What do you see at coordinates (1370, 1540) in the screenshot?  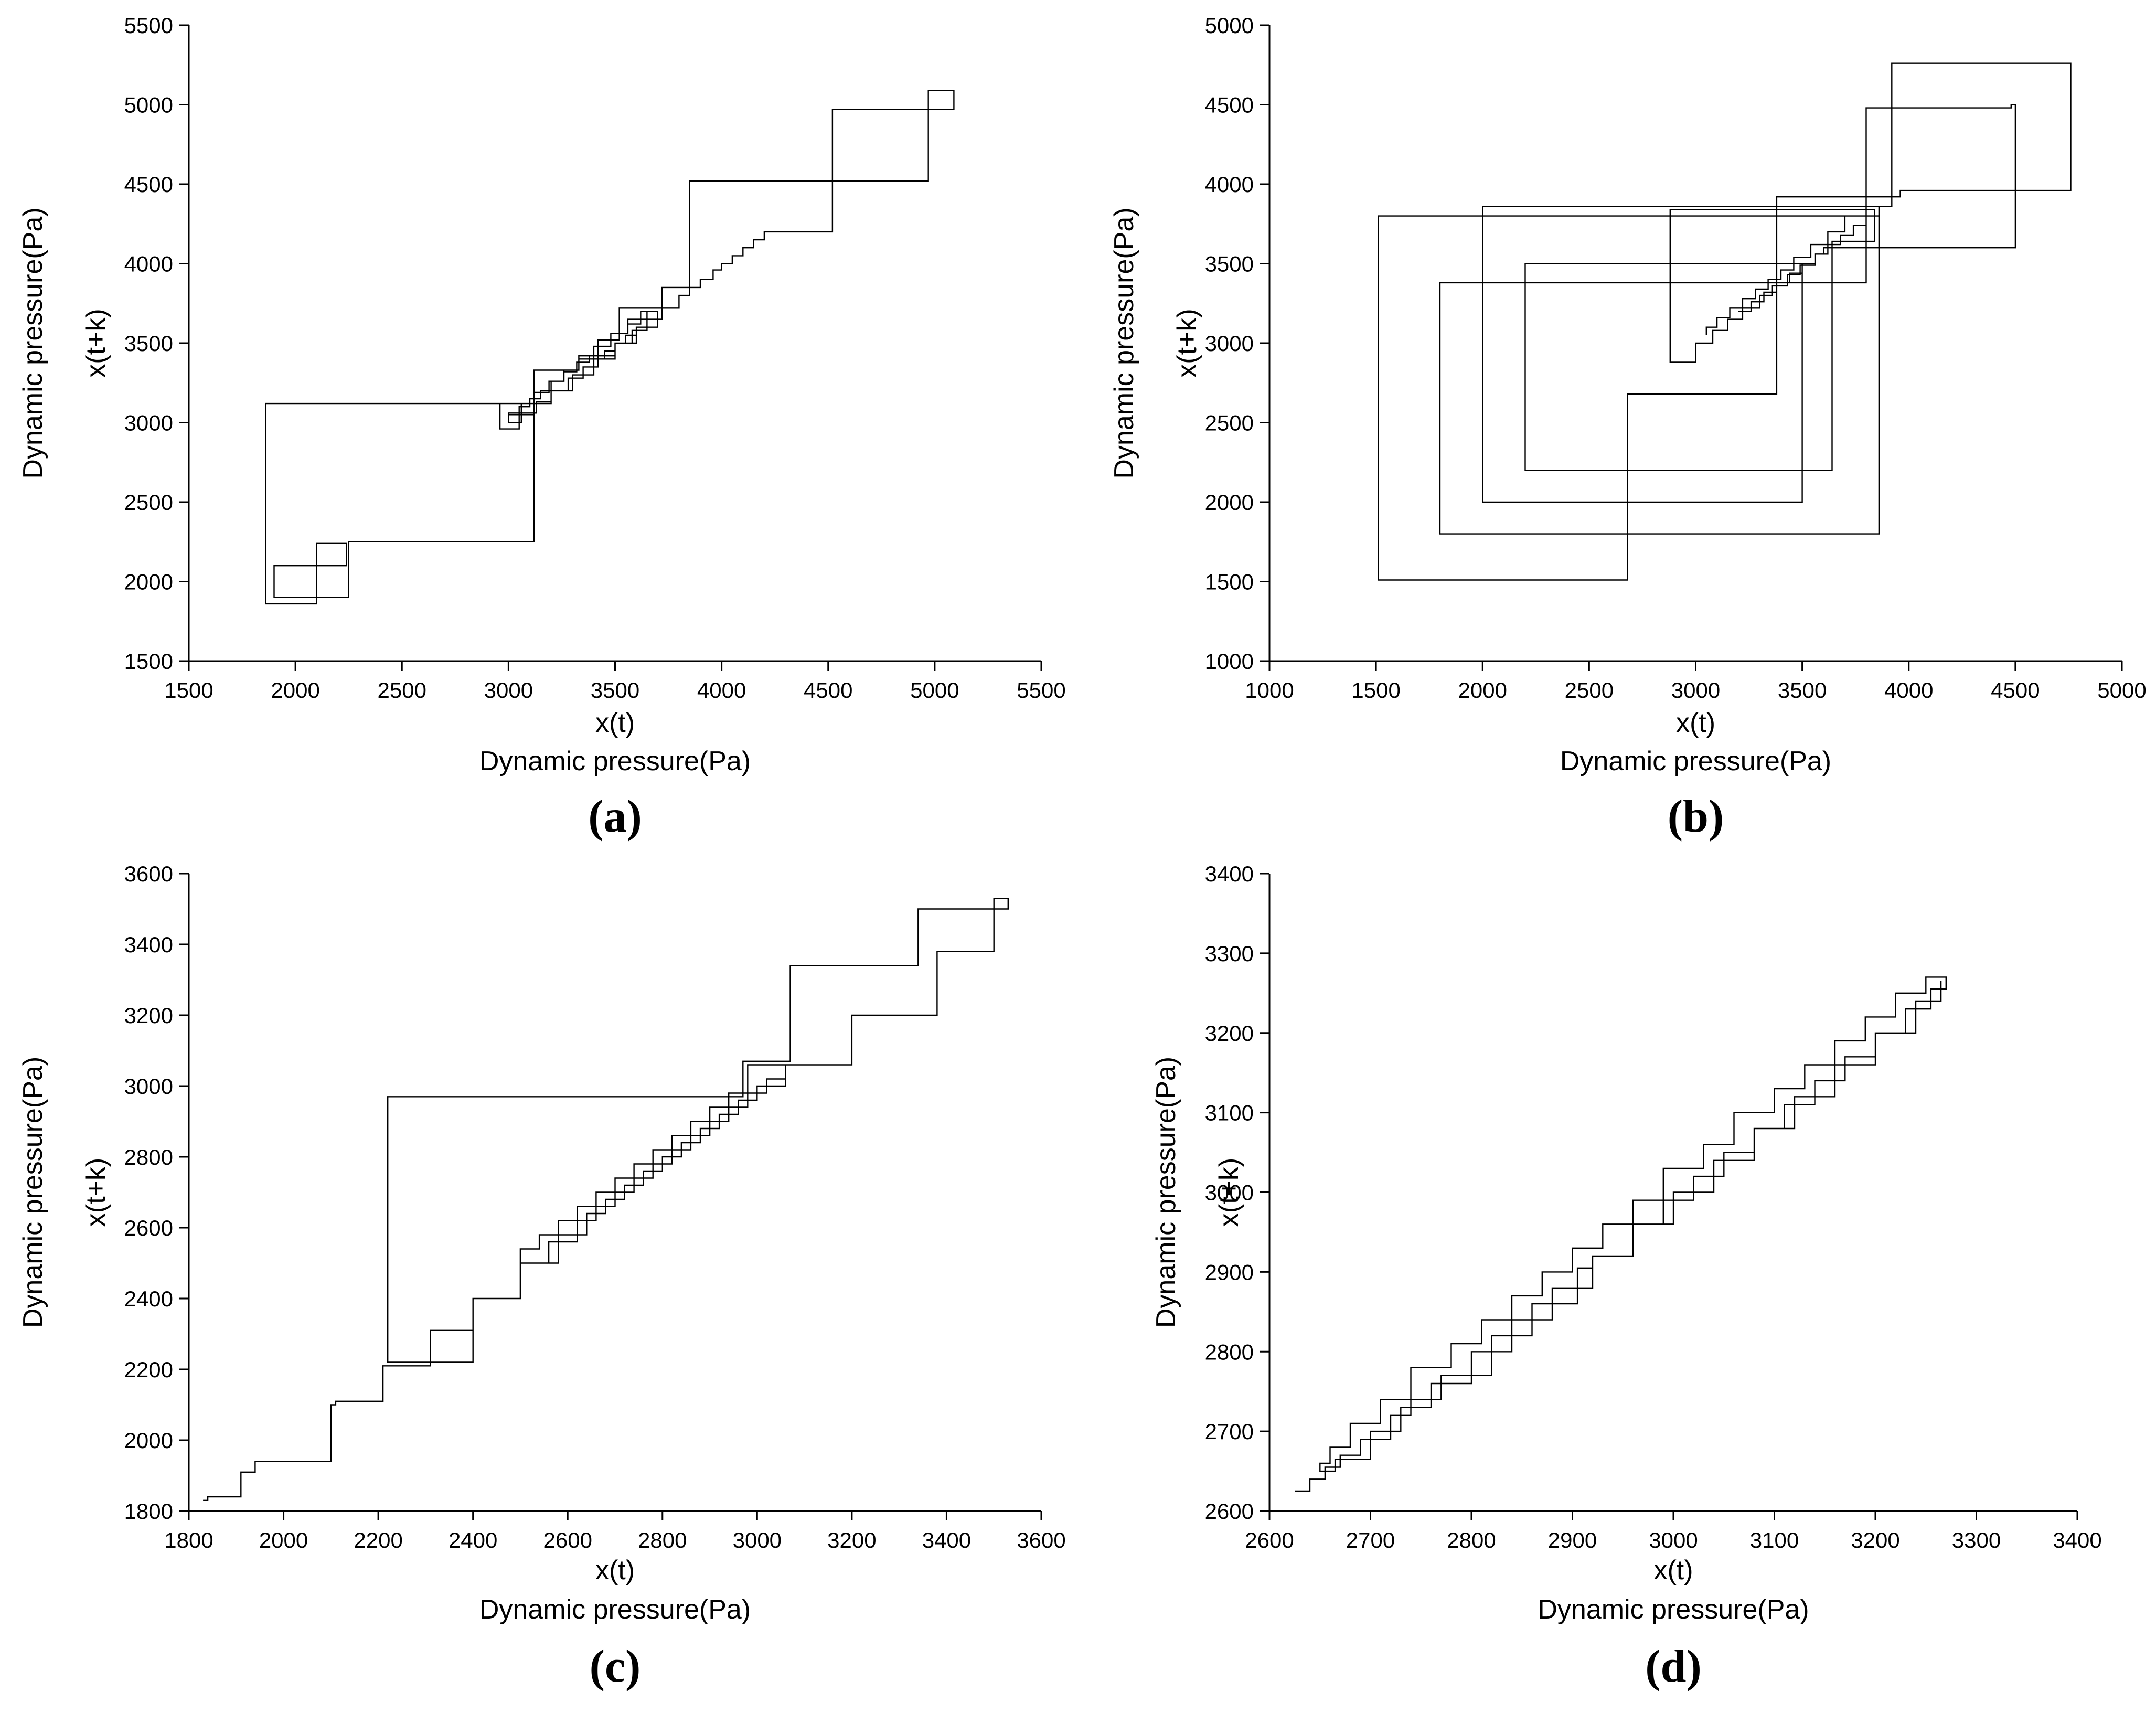 I see `x-tick-label: 2700` at bounding box center [1370, 1540].